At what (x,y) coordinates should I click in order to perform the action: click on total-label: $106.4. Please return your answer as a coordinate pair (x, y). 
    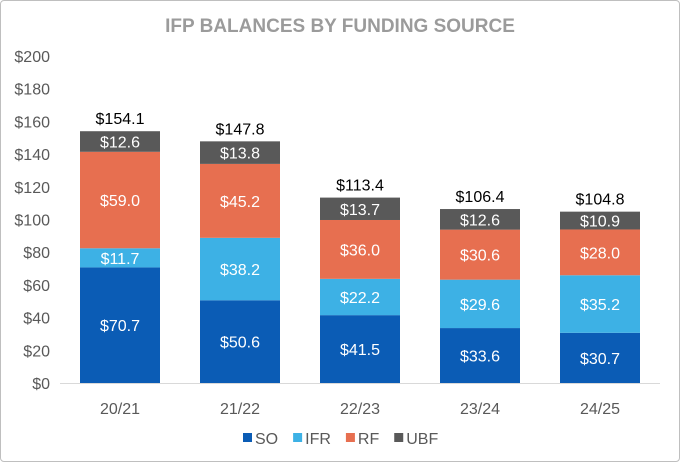
    Looking at the image, I should click on (480, 197).